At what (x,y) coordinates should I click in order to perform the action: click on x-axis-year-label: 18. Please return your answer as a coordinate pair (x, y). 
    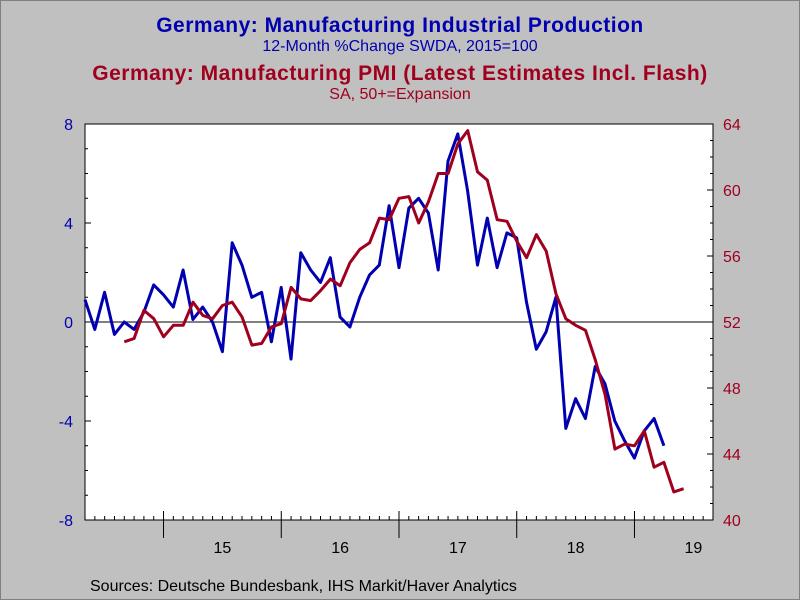
    Looking at the image, I should click on (576, 548).